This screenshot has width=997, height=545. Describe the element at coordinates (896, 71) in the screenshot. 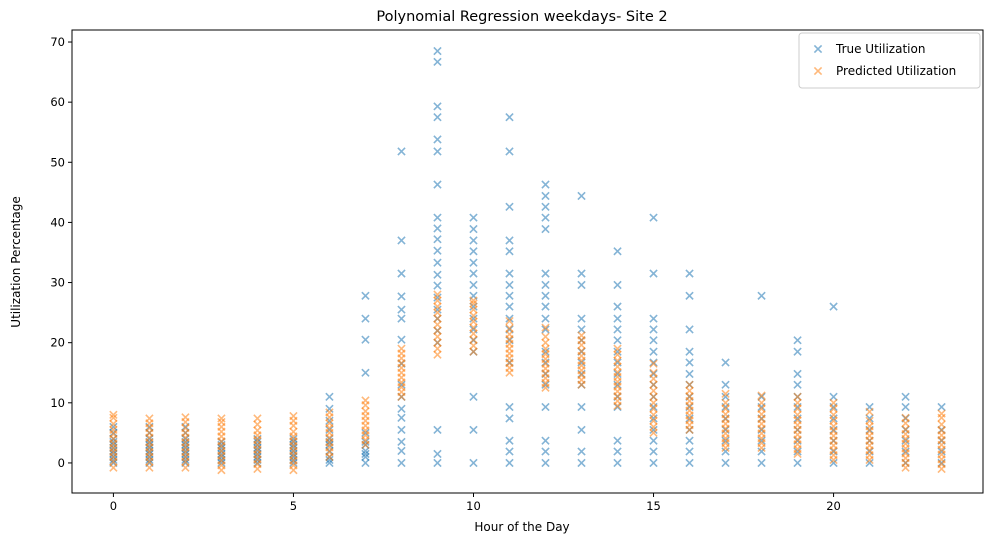

I see `legend-label-predicted-utilization: Predicted Utilization` at that location.